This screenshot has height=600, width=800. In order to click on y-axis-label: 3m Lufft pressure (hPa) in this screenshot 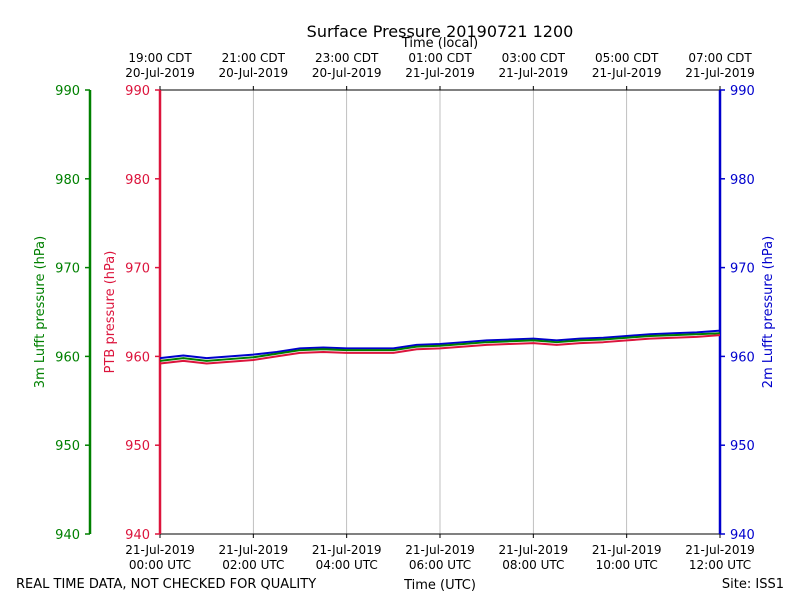, I will do `click(40, 312)`.